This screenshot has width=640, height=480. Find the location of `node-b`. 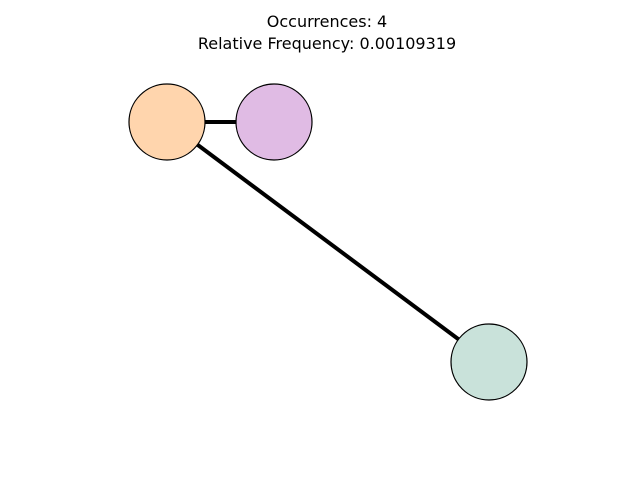

node-b is located at coordinates (274, 122).